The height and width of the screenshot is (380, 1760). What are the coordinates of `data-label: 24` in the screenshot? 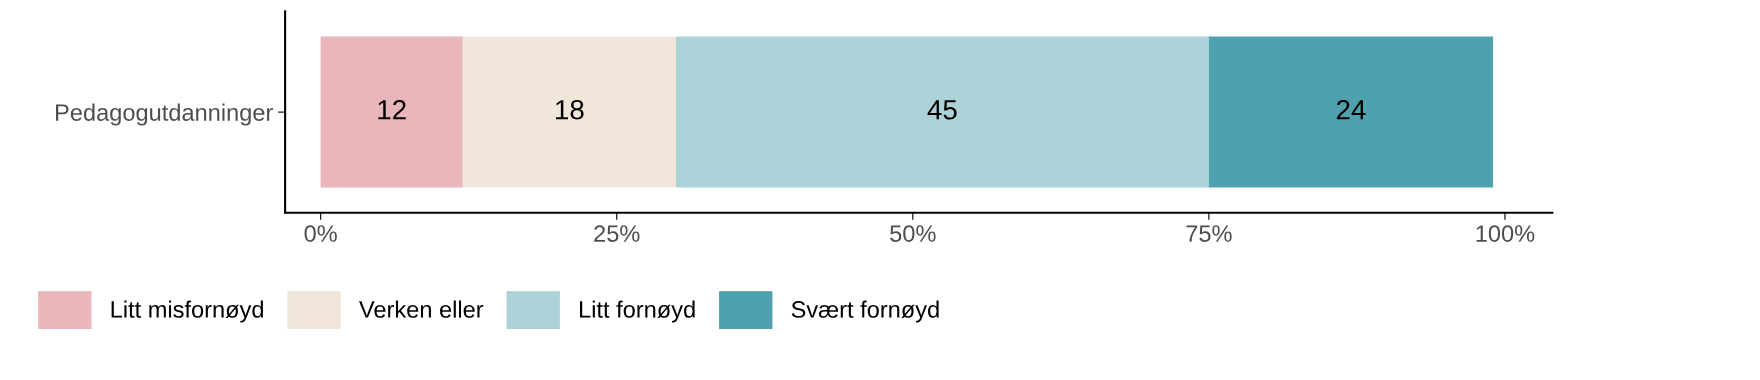 It's located at (1351, 109).